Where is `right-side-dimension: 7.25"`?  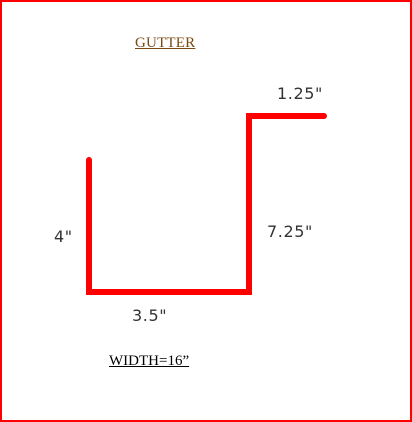 right-side-dimension: 7.25" is located at coordinates (290, 231).